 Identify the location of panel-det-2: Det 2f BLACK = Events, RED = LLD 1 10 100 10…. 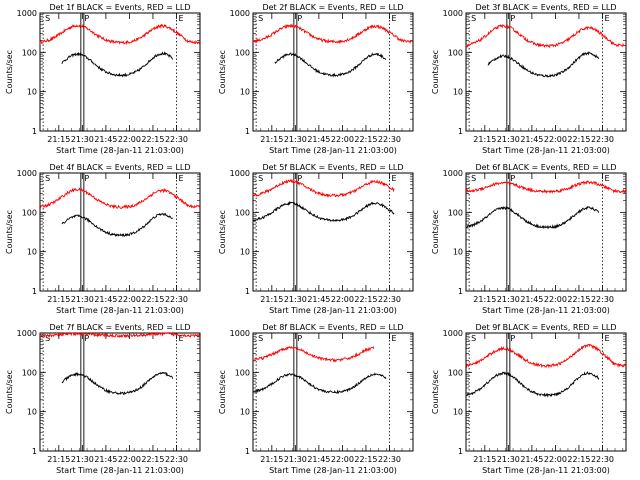
(316, 79).